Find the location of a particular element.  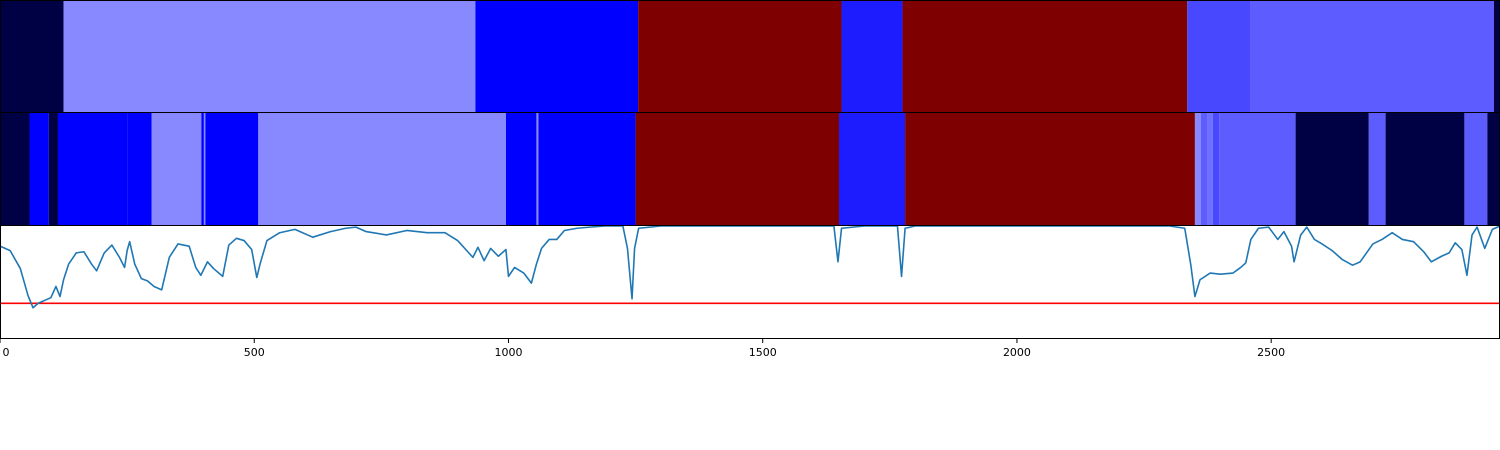

x-tick-label: 0 is located at coordinates (6, 352).